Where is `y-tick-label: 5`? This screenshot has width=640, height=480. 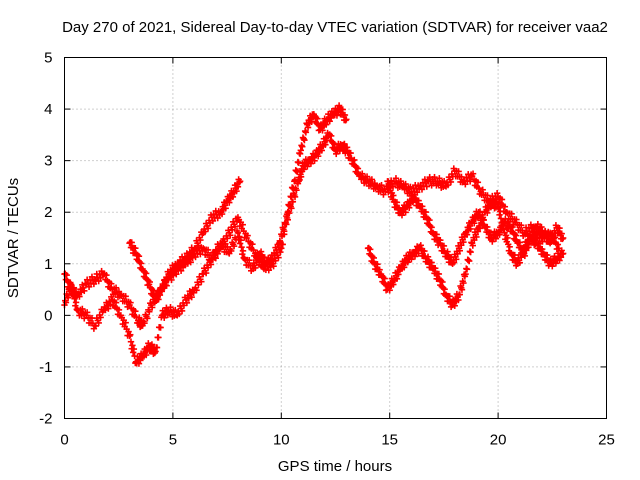 y-tick-label: 5 is located at coordinates (48, 58).